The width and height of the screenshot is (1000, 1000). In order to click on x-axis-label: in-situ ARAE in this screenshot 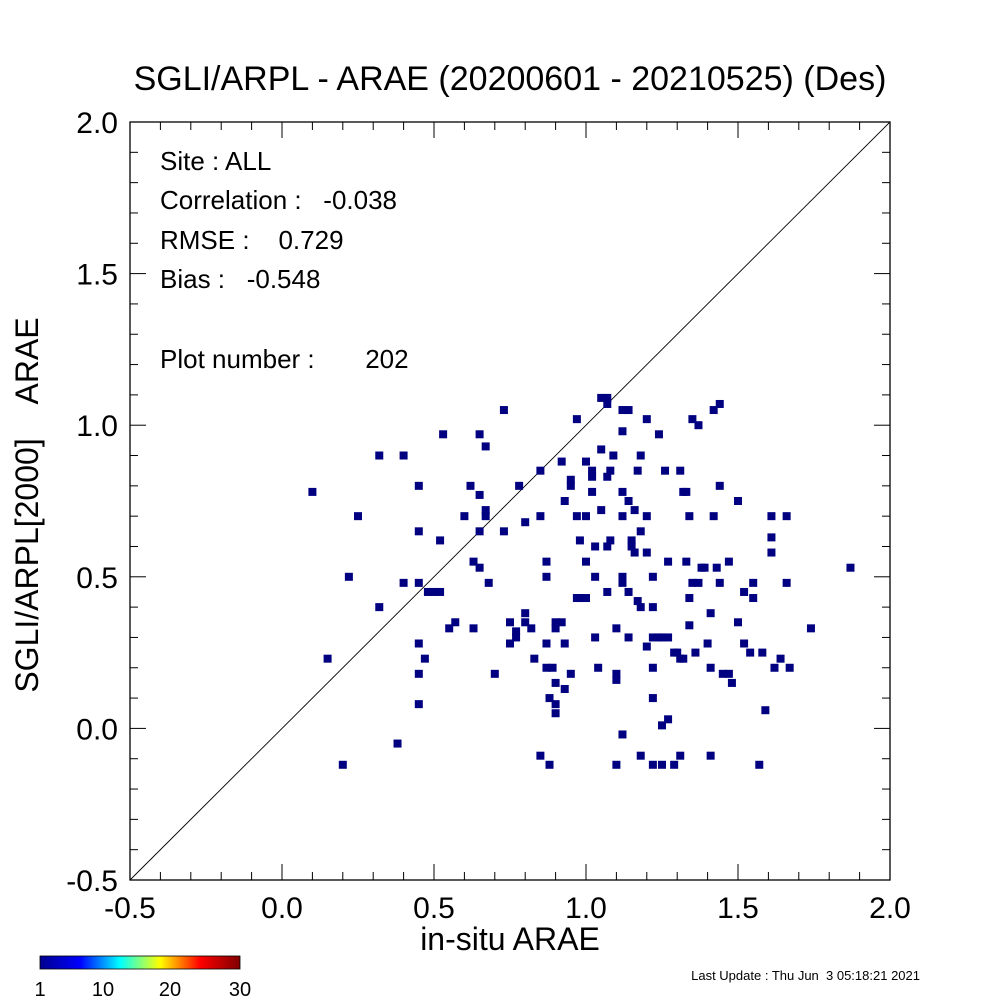, I will do `click(510, 939)`.